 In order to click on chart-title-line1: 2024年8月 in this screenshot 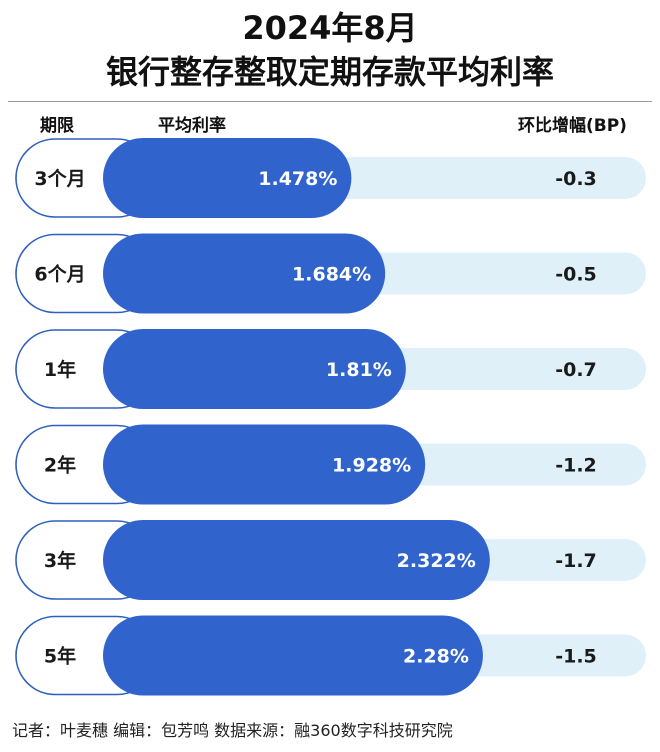, I will do `click(330, 28)`.